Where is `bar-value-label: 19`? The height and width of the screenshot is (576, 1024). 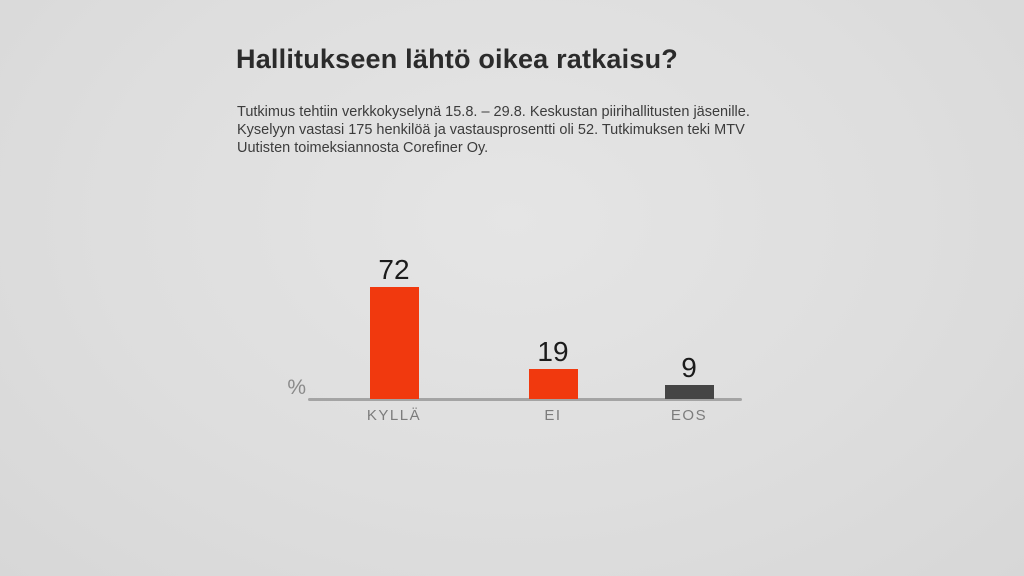
bar-value-label: 19 is located at coordinates (553, 351).